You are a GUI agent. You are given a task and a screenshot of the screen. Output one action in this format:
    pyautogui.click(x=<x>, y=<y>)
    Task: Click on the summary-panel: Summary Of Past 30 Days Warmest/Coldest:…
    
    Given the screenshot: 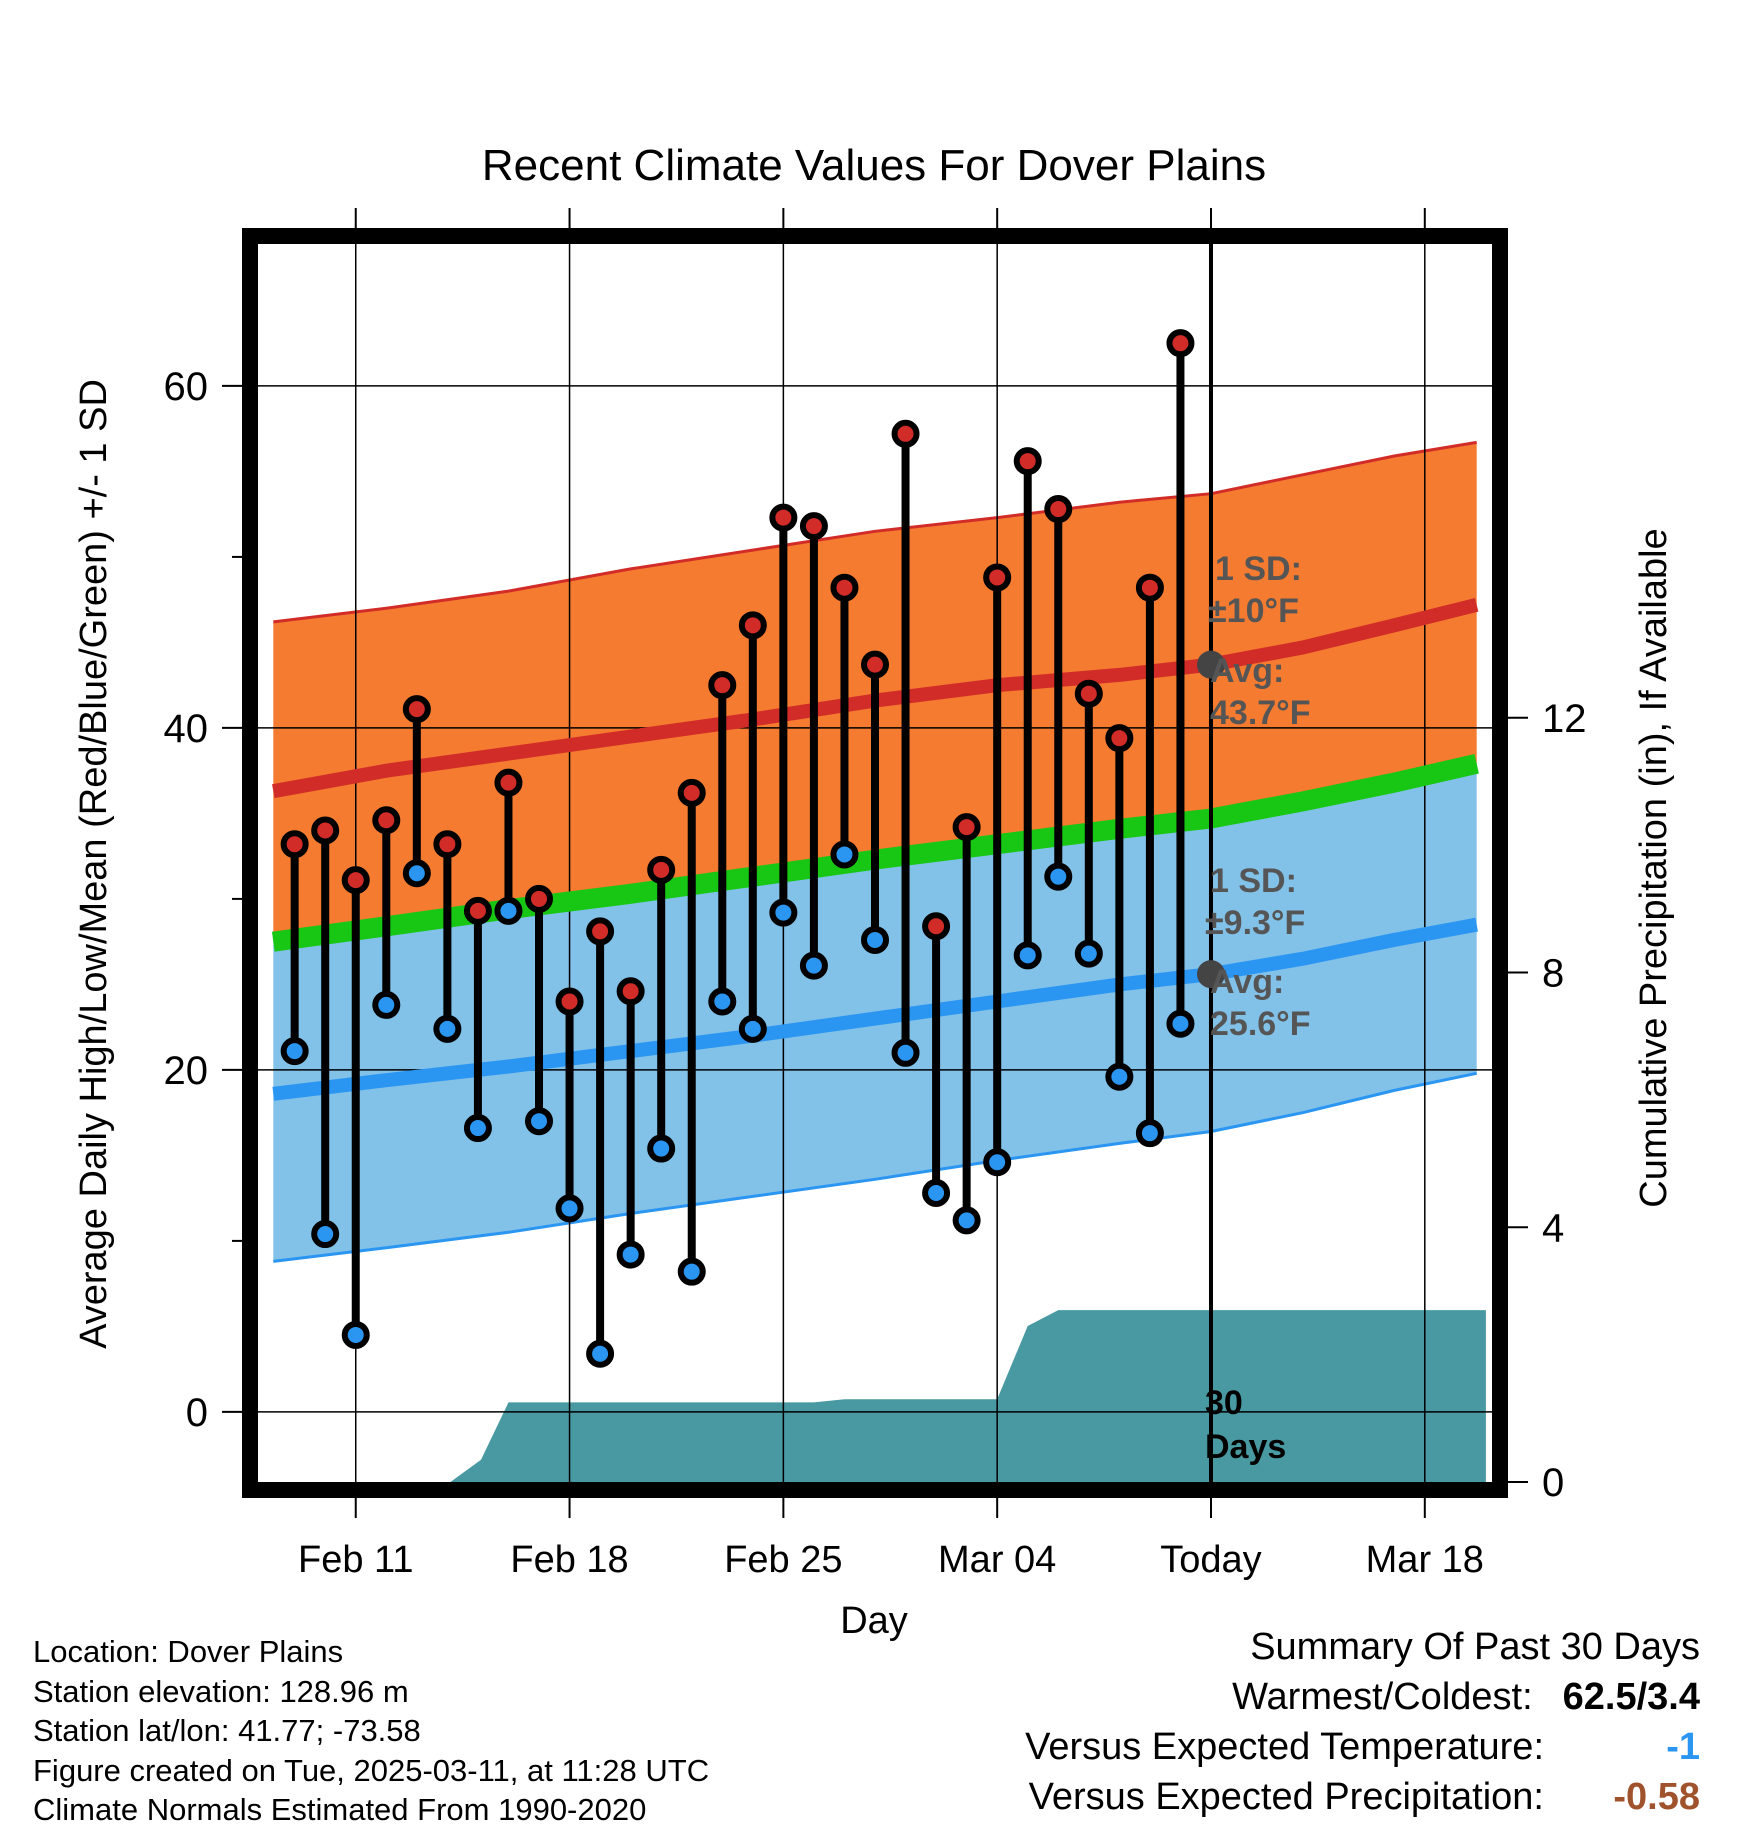 What is the action you would take?
    pyautogui.click(x=1362, y=1722)
    